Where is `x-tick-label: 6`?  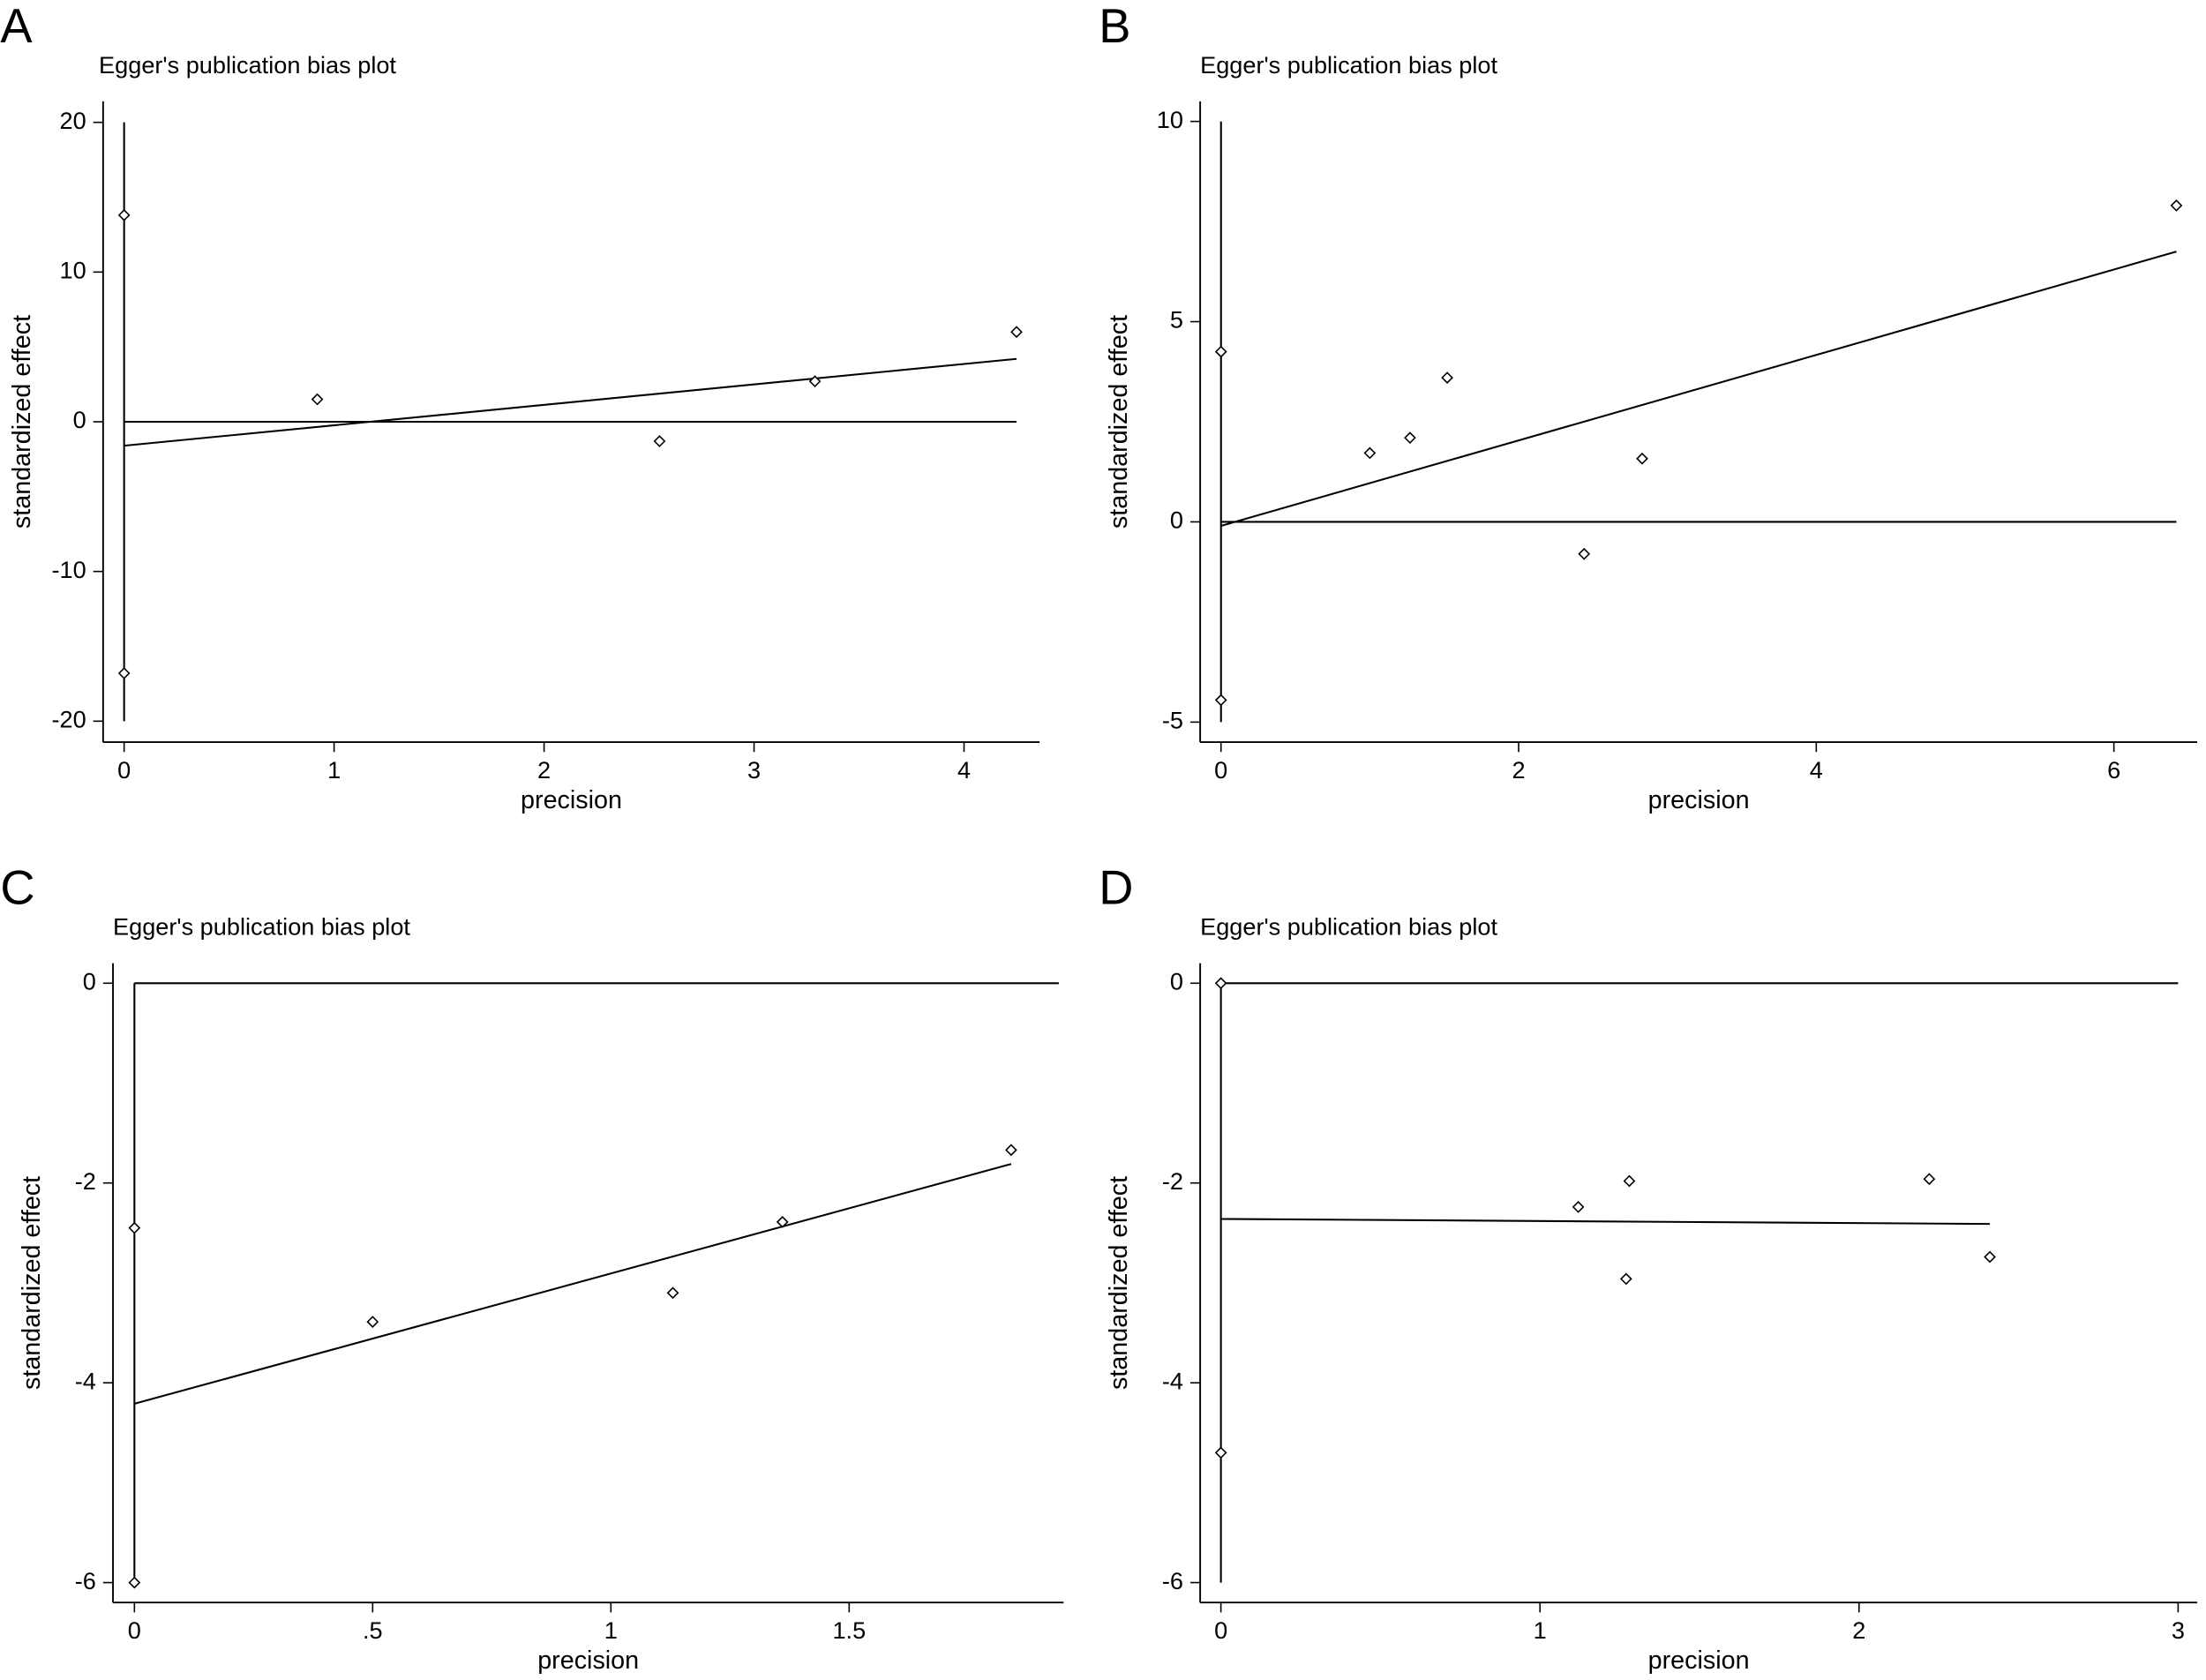
x-tick-label: 6 is located at coordinates (2113, 770).